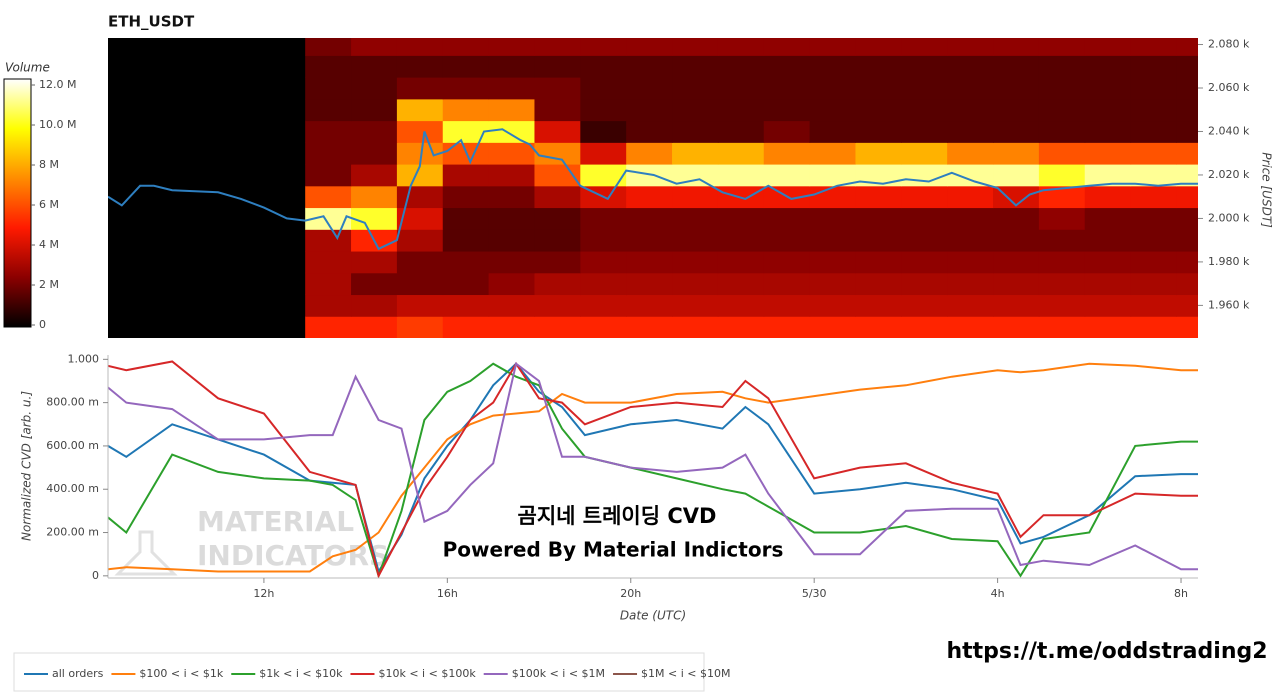  What do you see at coordinates (27, 68) in the screenshot?
I see `colorbar-label: Volume` at bounding box center [27, 68].